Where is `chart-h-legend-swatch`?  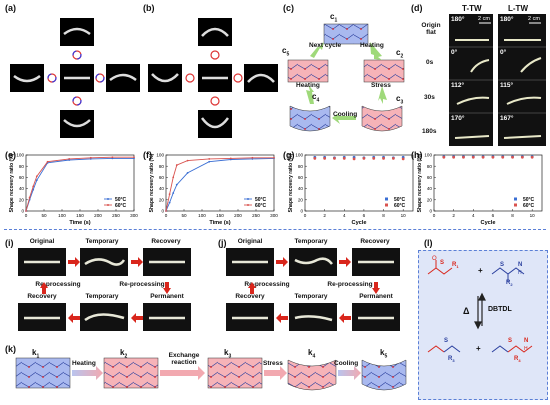 chart-h-legend-swatch is located at coordinates (515, 199).